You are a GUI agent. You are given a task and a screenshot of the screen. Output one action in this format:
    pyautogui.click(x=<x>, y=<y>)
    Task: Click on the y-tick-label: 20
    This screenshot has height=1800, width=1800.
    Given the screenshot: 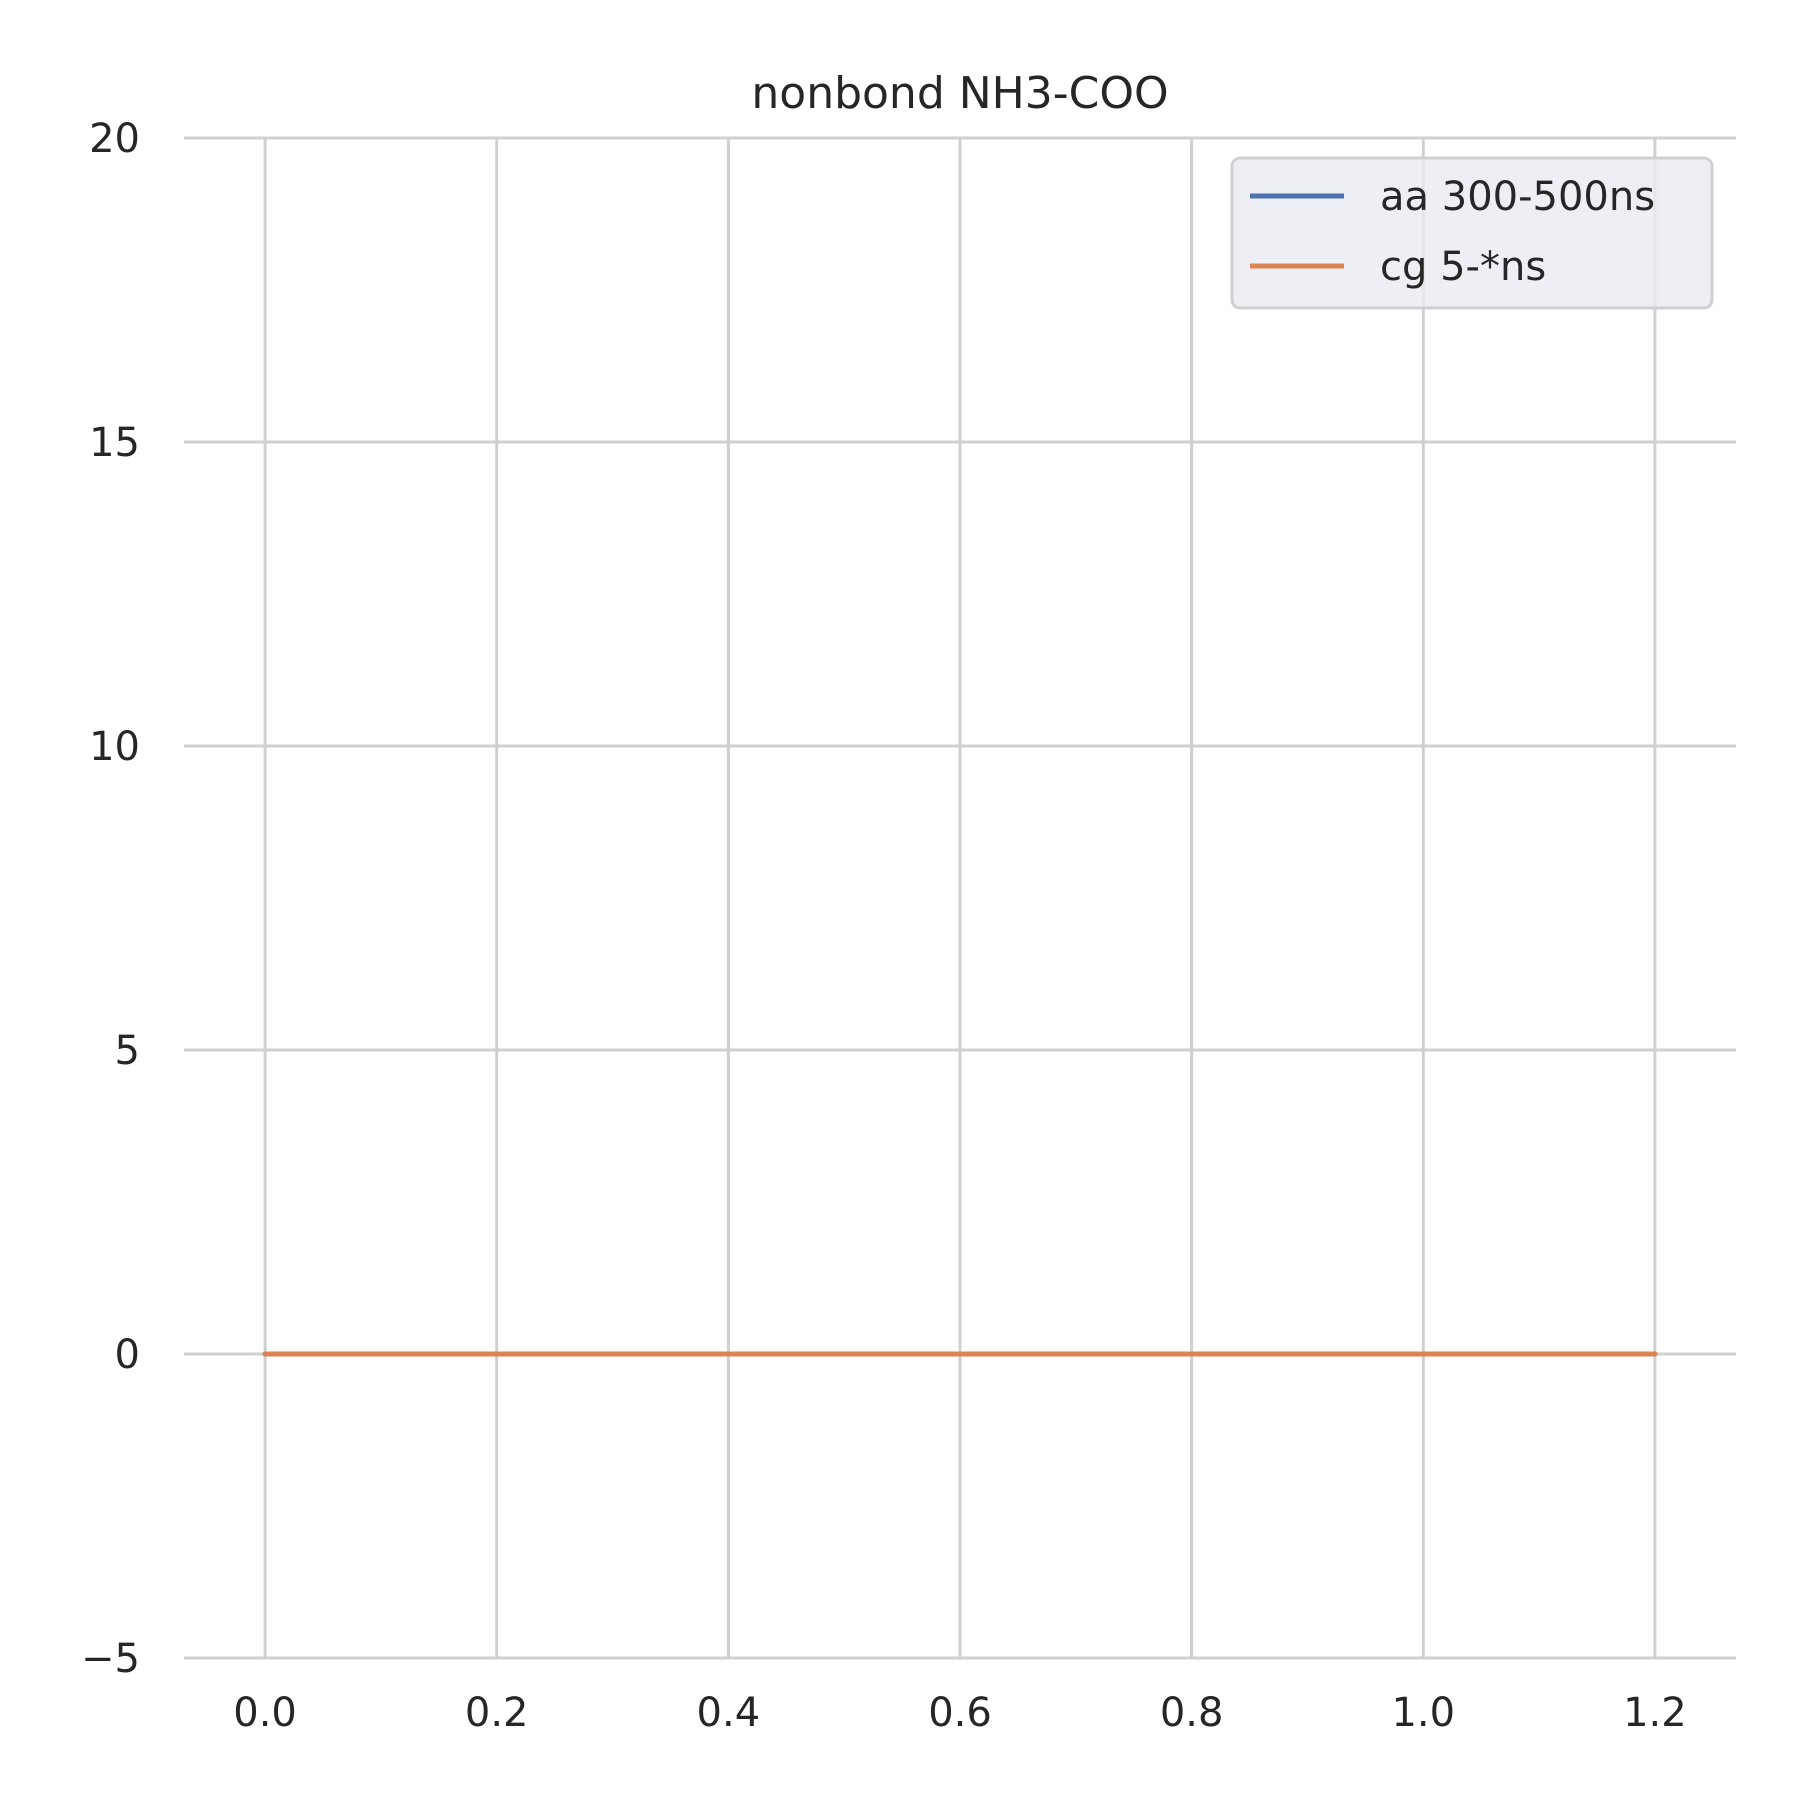 What is the action you would take?
    pyautogui.click(x=114, y=139)
    